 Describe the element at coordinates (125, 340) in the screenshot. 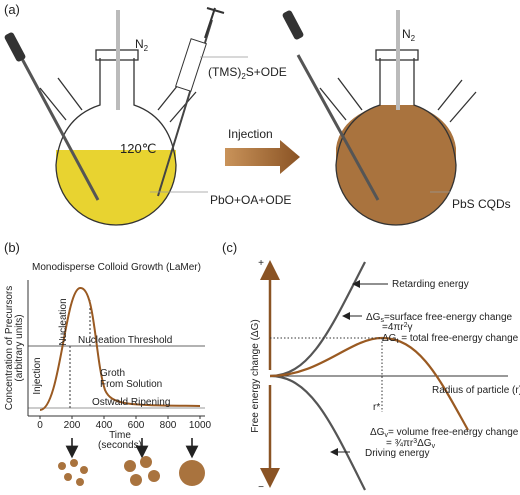

I see `threshold-label: Nucleation Threshold` at that location.